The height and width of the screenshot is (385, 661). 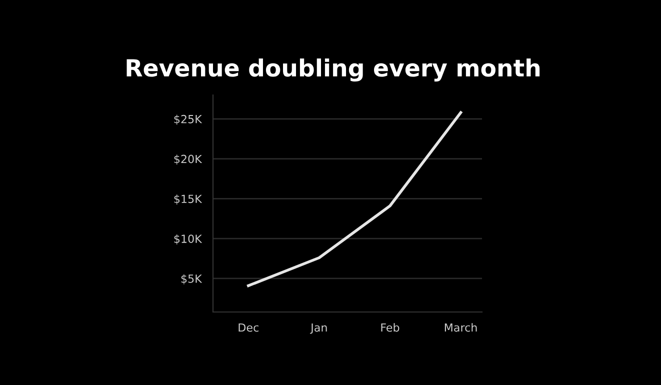 I want to click on y-tick-label: $25K, so click(x=188, y=119).